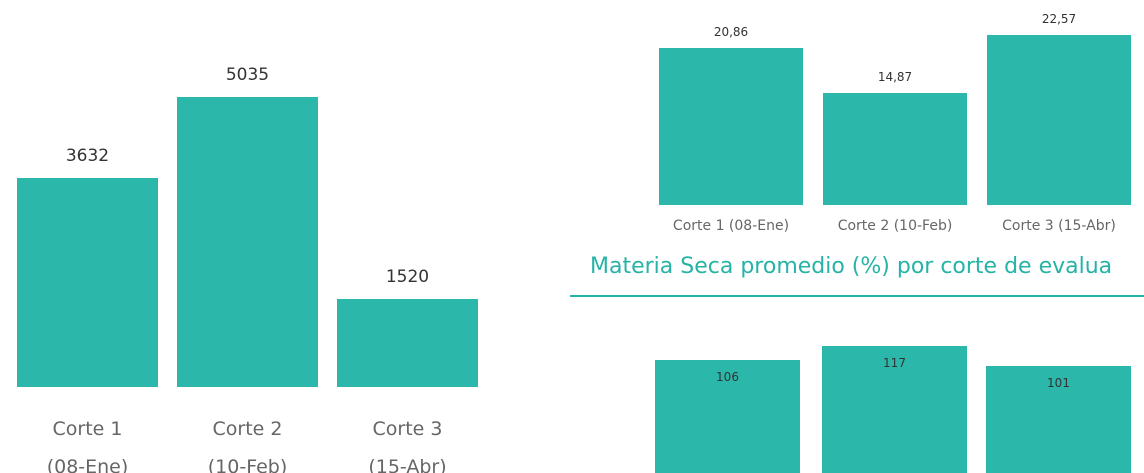 This screenshot has height=473, width=1144. Describe the element at coordinates (727, 377) in the screenshot. I see `value-label: 106` at that location.